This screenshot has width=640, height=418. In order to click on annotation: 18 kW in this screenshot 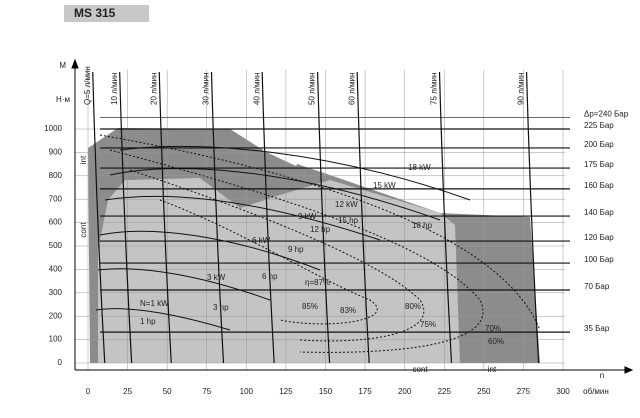, I will do `click(419, 167)`.